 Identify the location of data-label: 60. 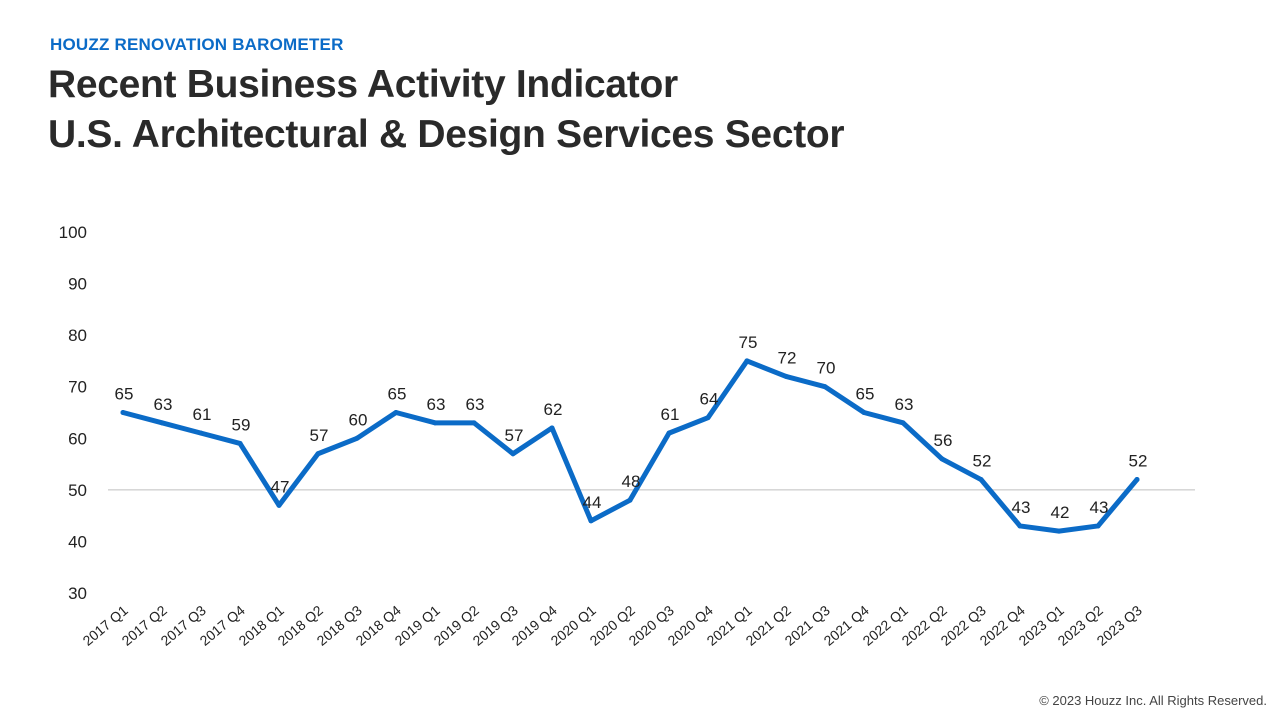
(358, 419).